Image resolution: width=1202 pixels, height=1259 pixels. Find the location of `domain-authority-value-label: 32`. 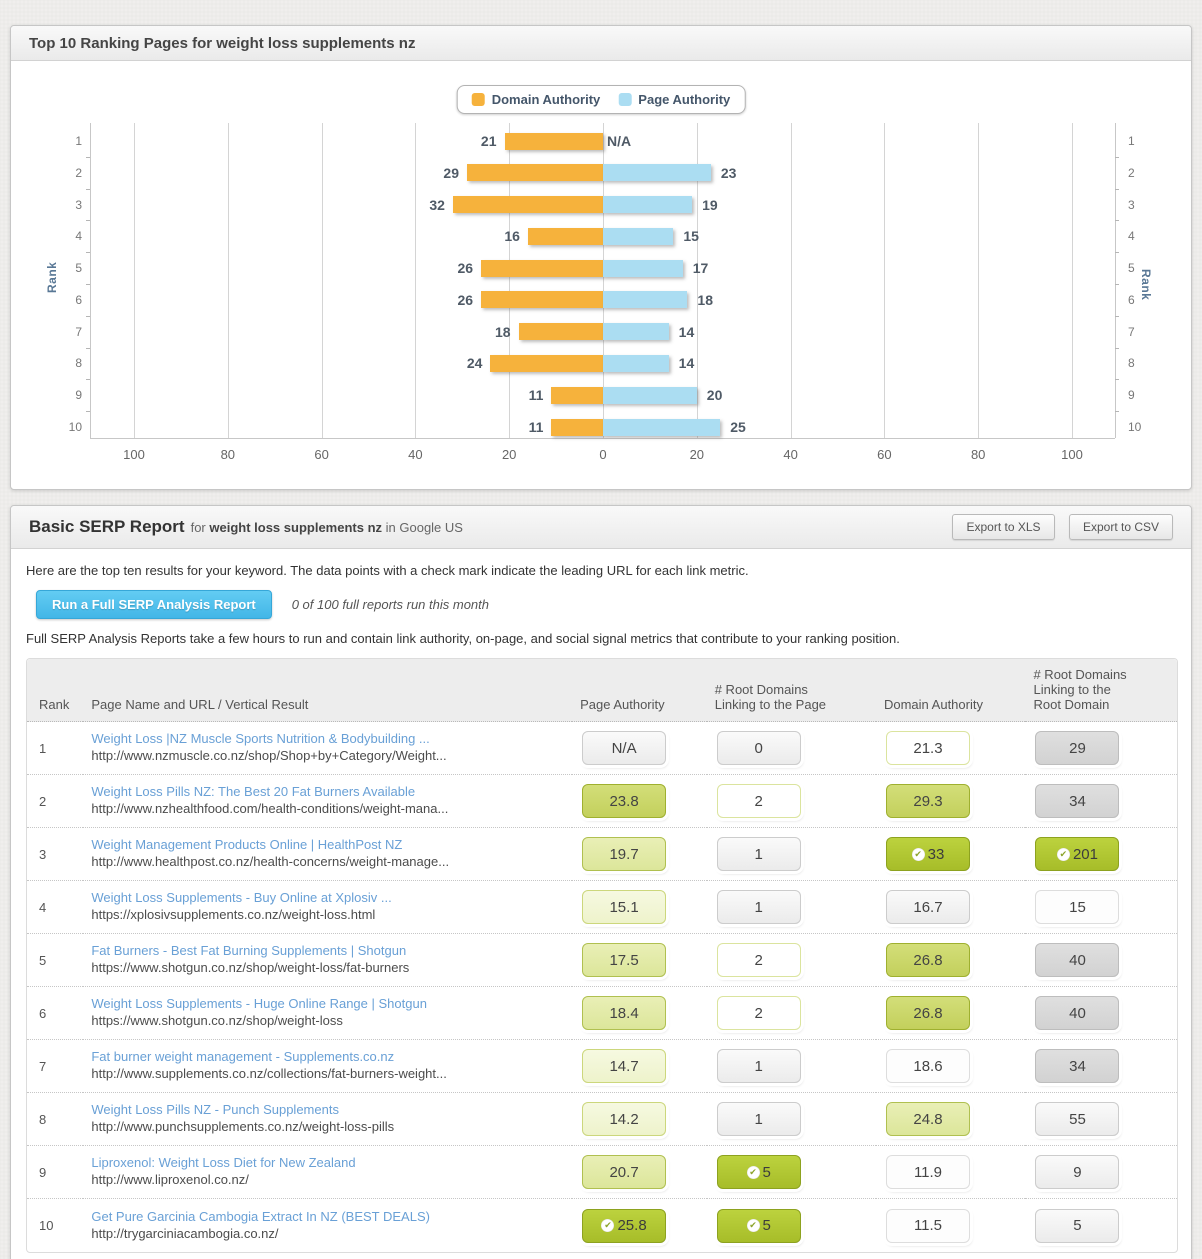

domain-authority-value-label: 32 is located at coordinates (437, 204).